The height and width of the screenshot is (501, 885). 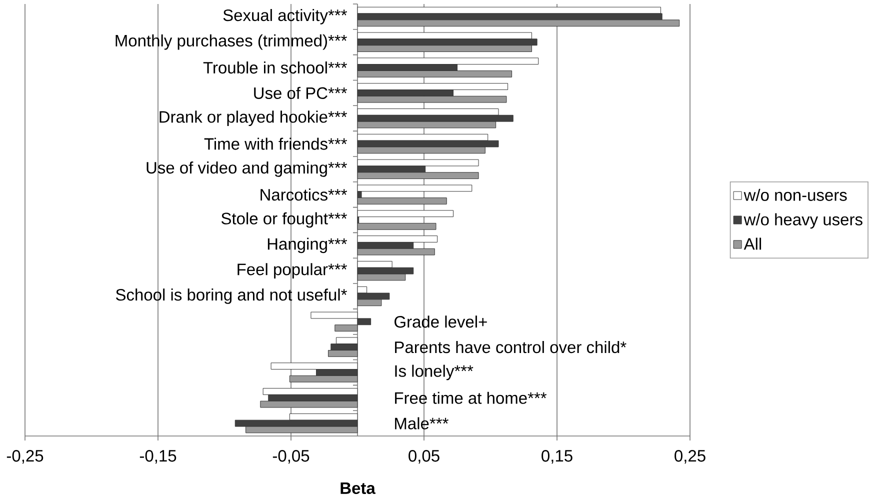 I want to click on y-tick-label: Hanging***, so click(x=308, y=246).